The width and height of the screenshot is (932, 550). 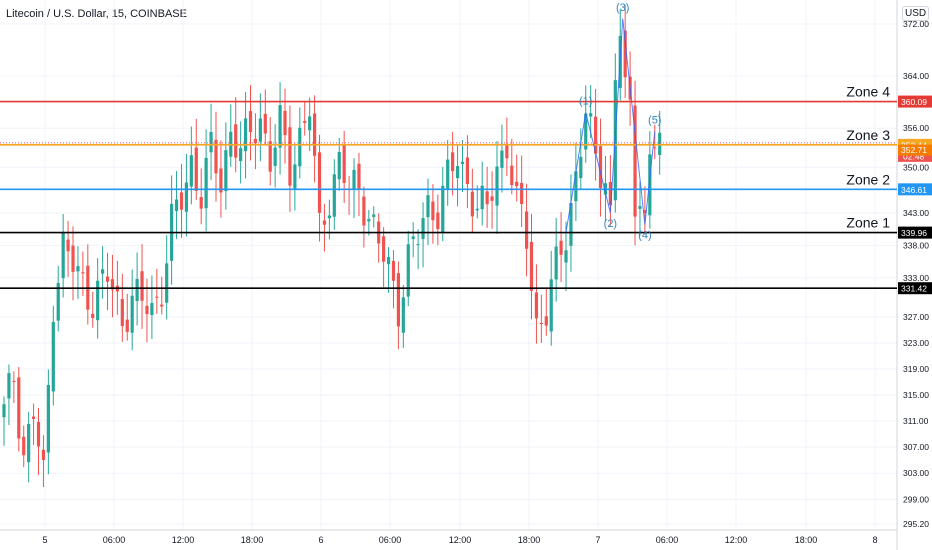 I want to click on y-tick-label: 364.00, so click(x=916, y=76).